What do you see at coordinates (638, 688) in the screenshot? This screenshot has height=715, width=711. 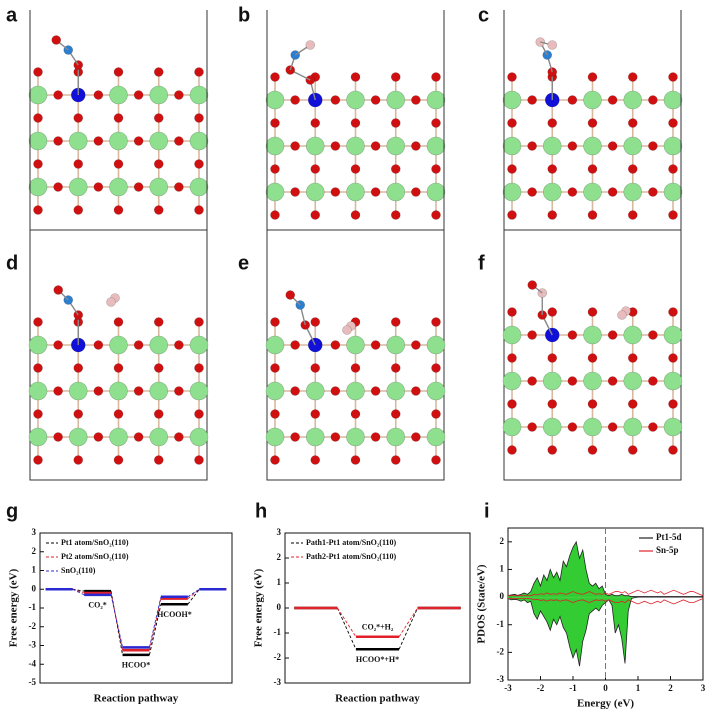 I see `x-tick-label: 1` at bounding box center [638, 688].